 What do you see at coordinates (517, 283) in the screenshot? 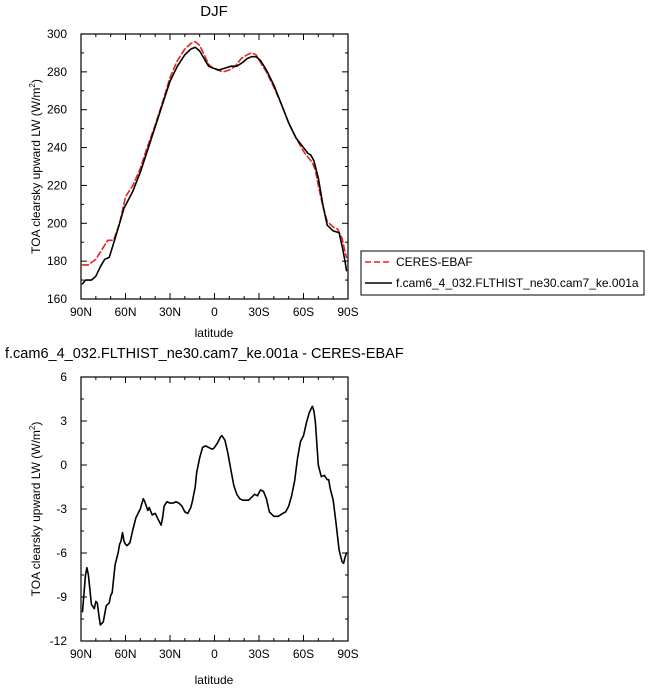
I see `legend-label-model: f.cam6_4_032.FLTHIST_ne30.cam7_ke.001a` at bounding box center [517, 283].